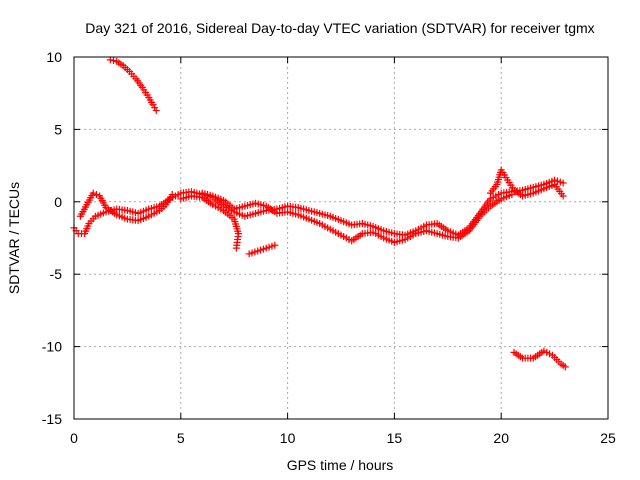 The height and width of the screenshot is (480, 640). Describe the element at coordinates (56, 274) in the screenshot. I see `y-tick-label: -5` at that location.